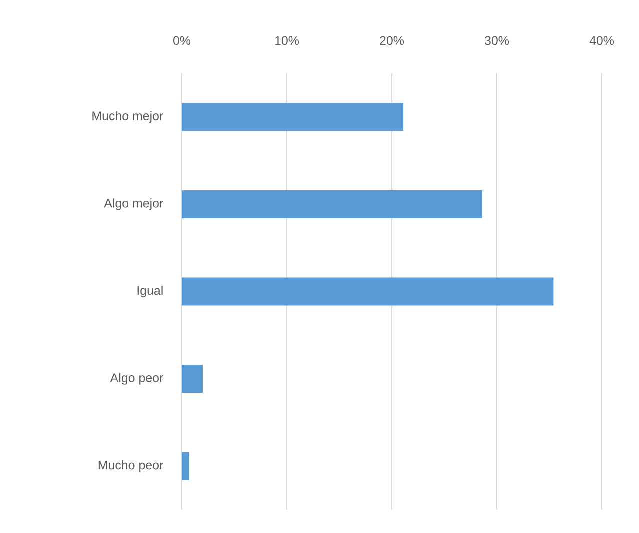 The height and width of the screenshot is (533, 639). Describe the element at coordinates (287, 41) in the screenshot. I see `x-tick-label: 10%` at that location.